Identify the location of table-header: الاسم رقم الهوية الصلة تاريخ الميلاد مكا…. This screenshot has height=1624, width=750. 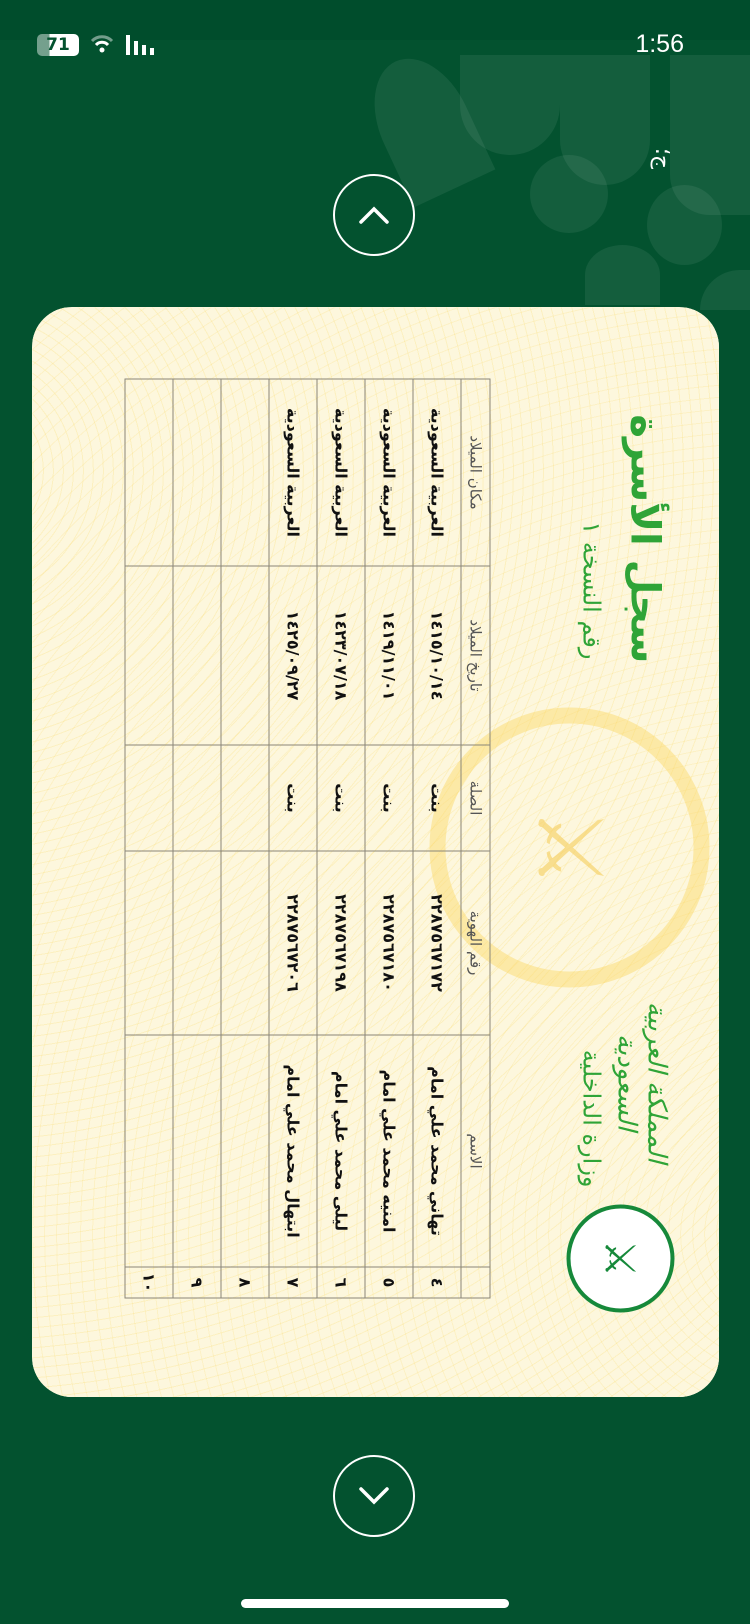
(475, 838).